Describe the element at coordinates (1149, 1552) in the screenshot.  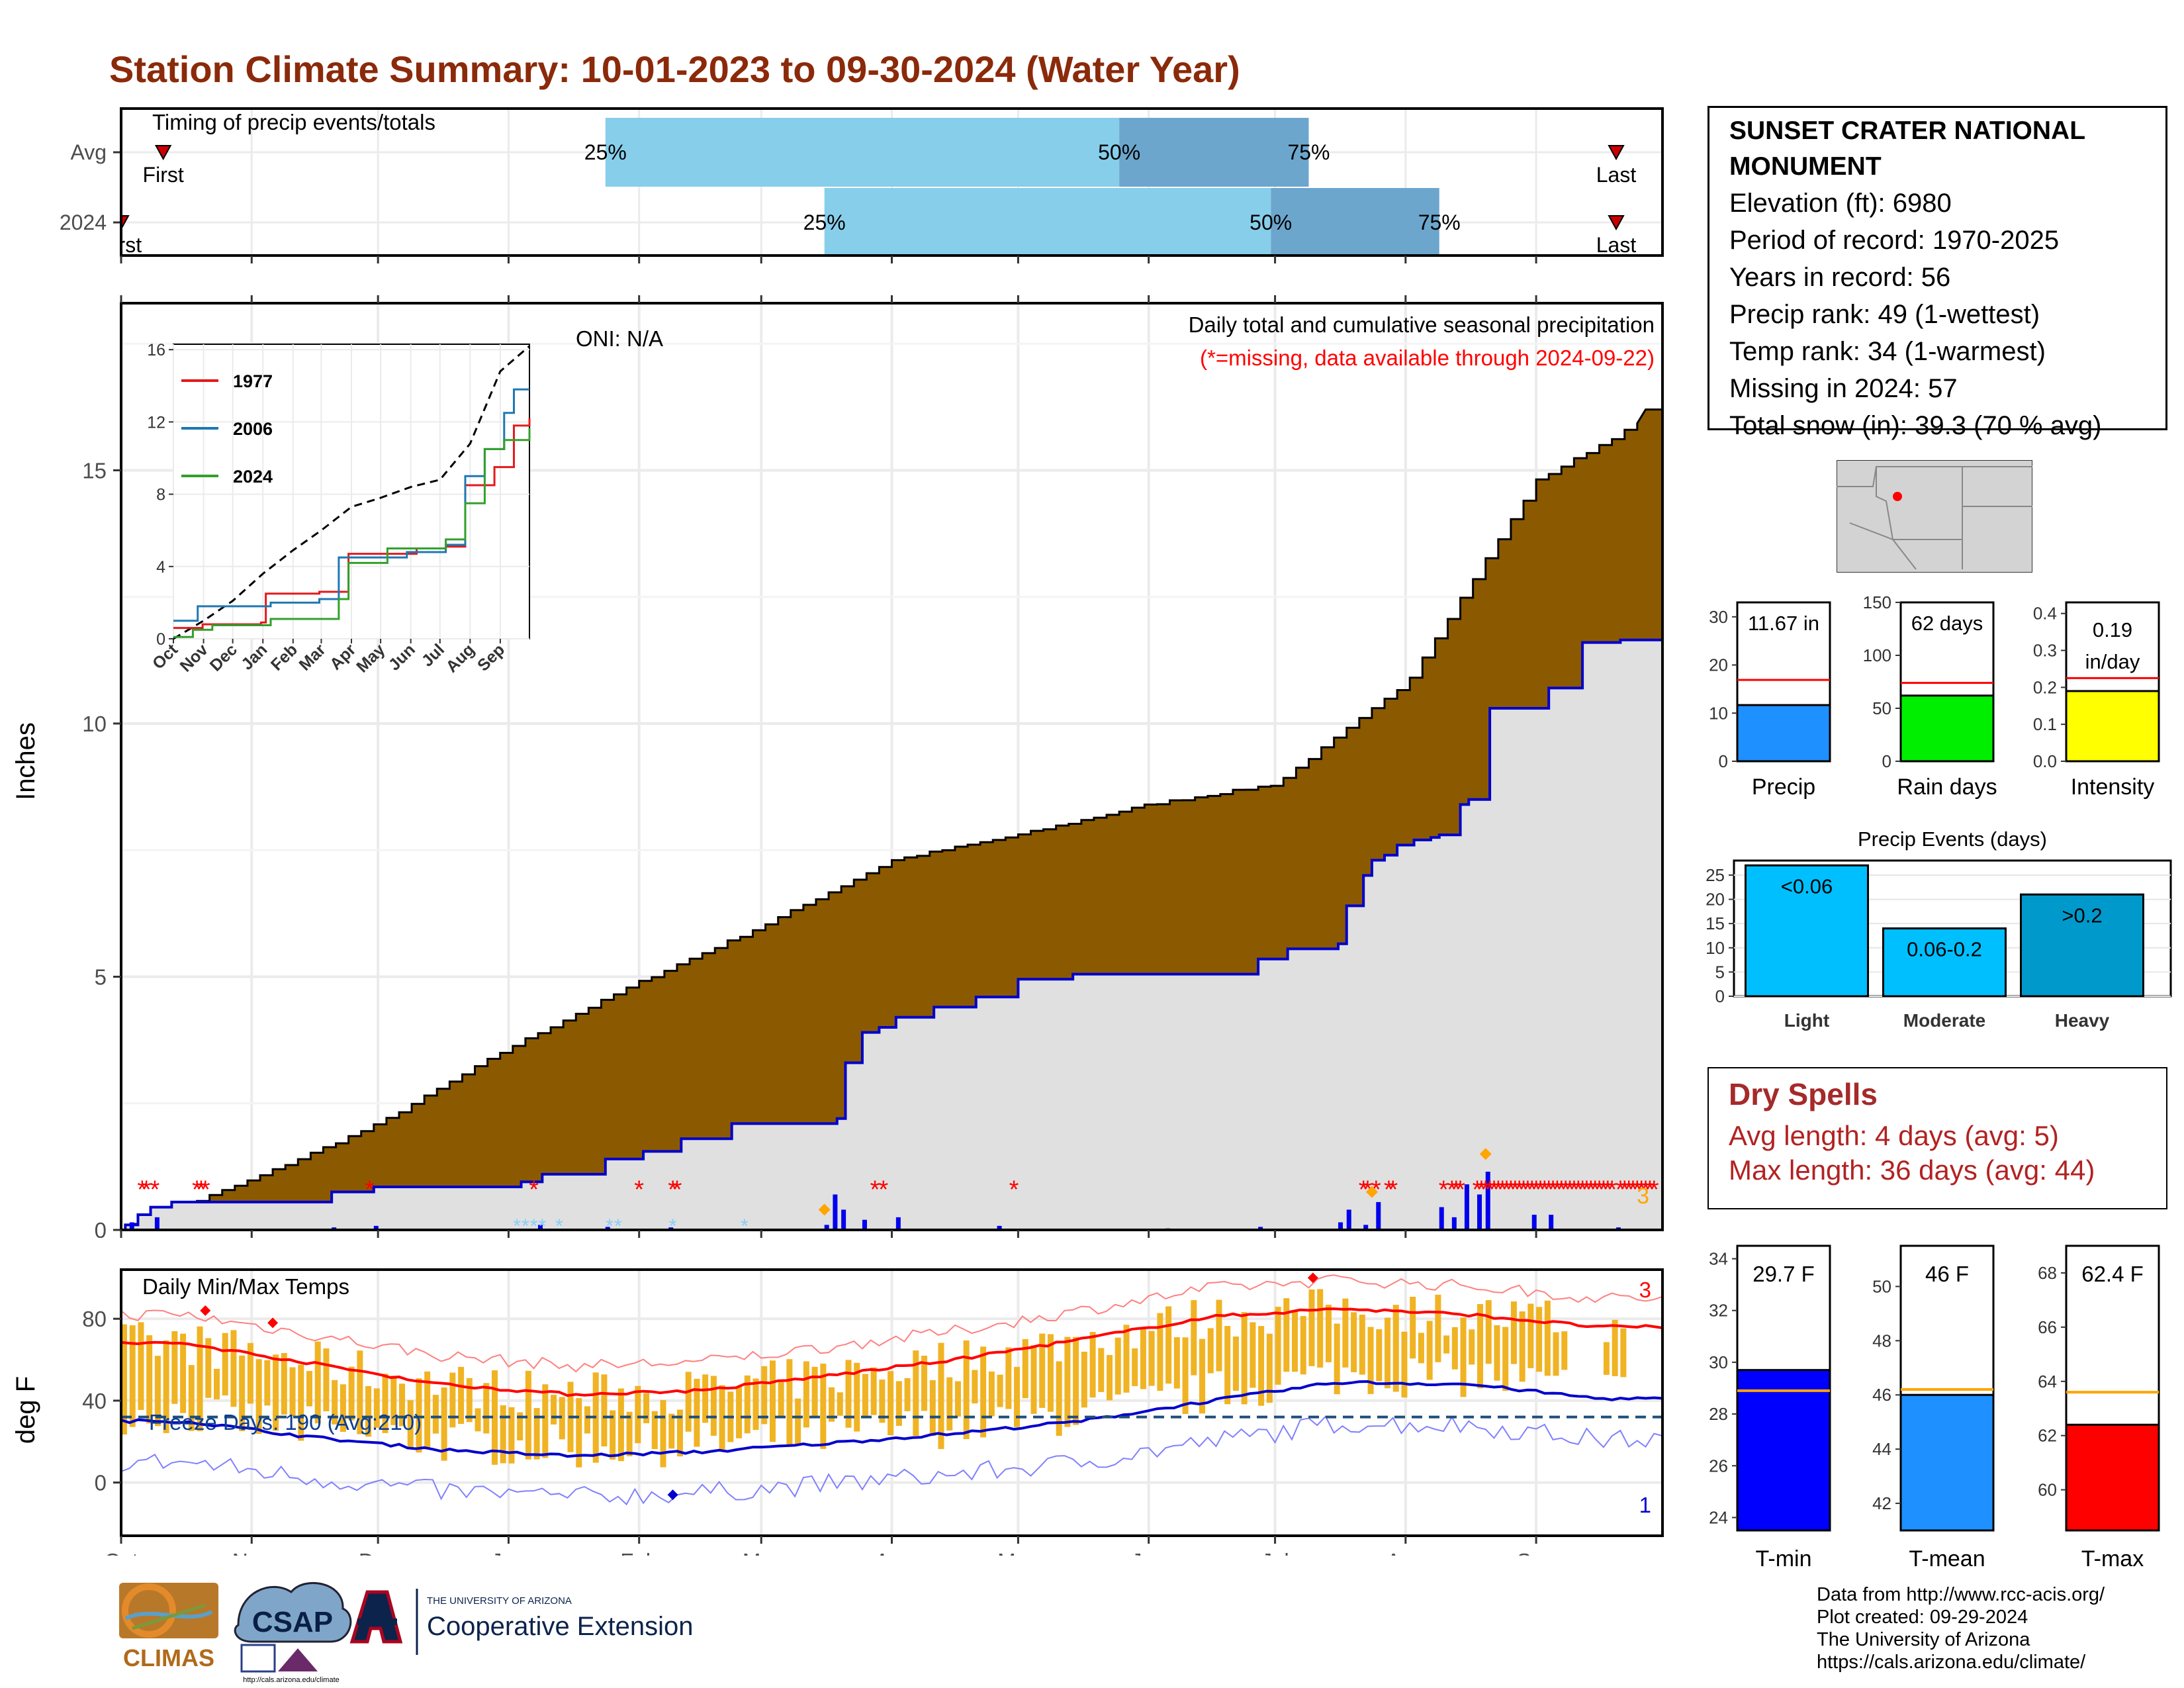
I see `month-tick-label: Jun` at that location.